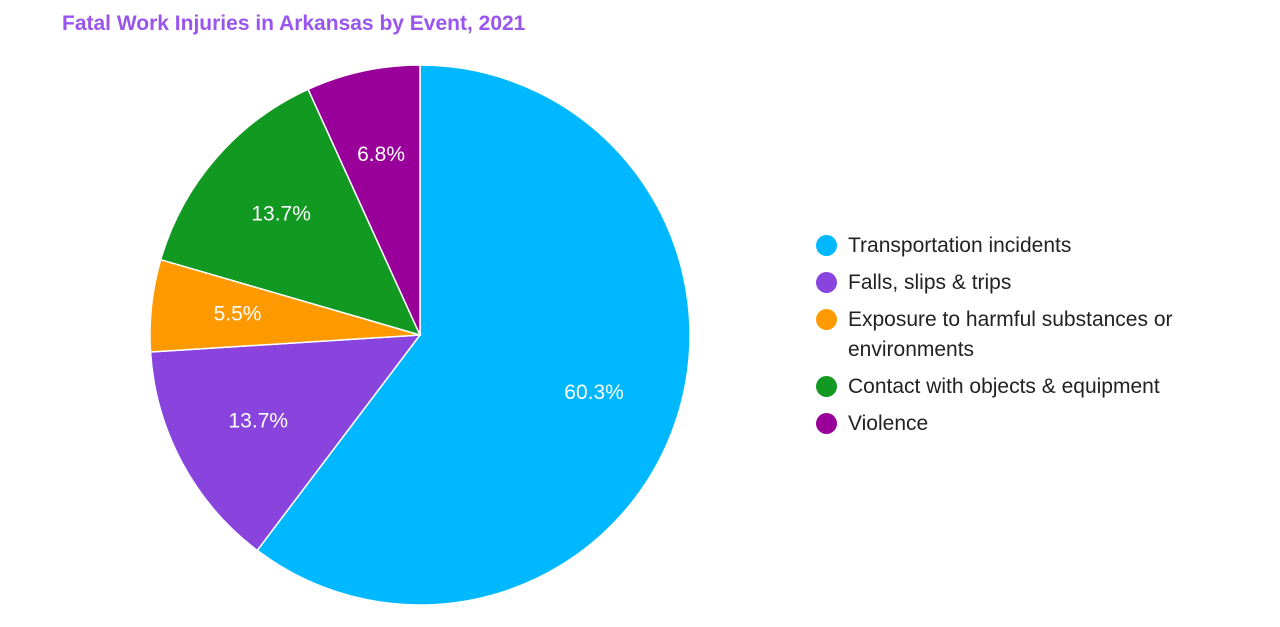  I want to click on pie-slice-contact-with-objects-equipment, so click(290, 212).